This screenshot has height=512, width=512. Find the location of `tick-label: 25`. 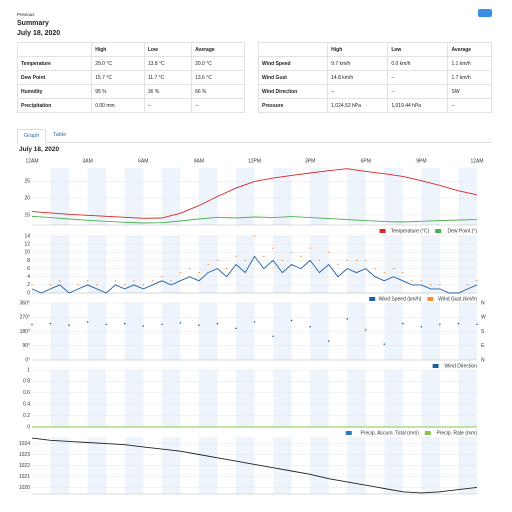

tick-label: 25 is located at coordinates (27, 182).